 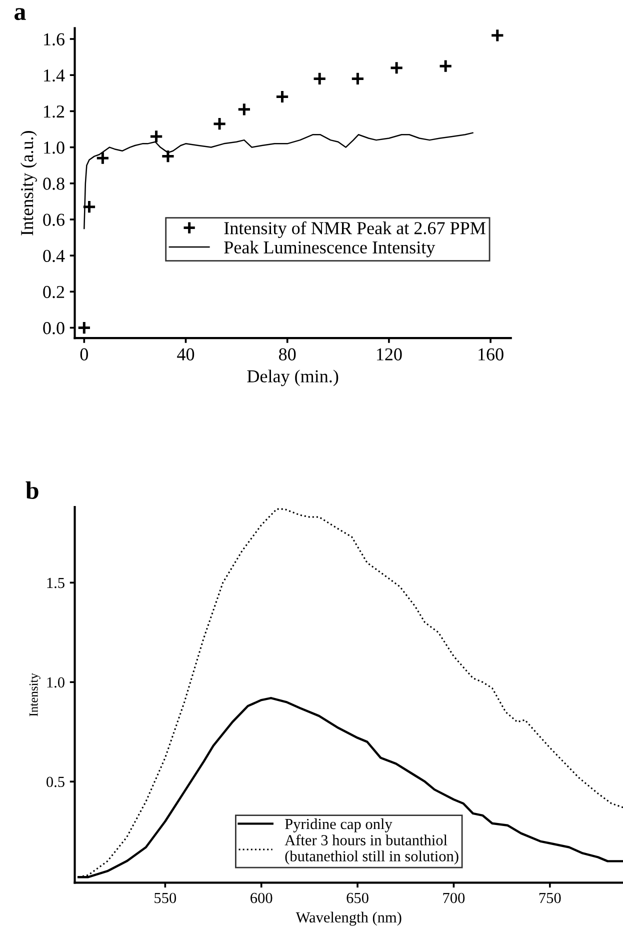 I want to click on y-tick-label: 0.0, so click(x=53, y=328).